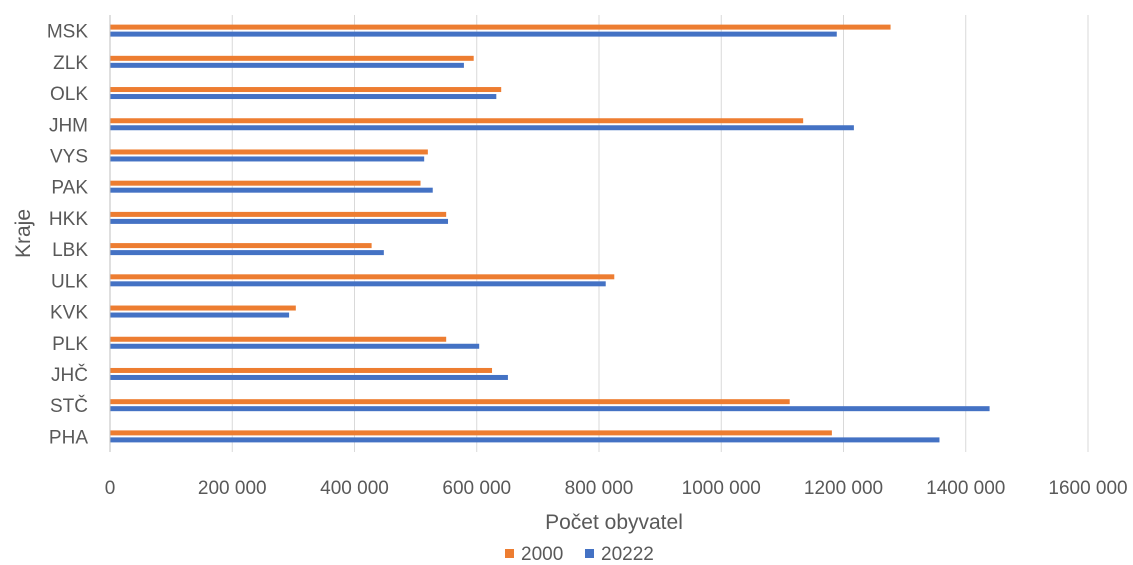  What do you see at coordinates (509, 553) in the screenshot?
I see `legend-swatch-2000` at bounding box center [509, 553].